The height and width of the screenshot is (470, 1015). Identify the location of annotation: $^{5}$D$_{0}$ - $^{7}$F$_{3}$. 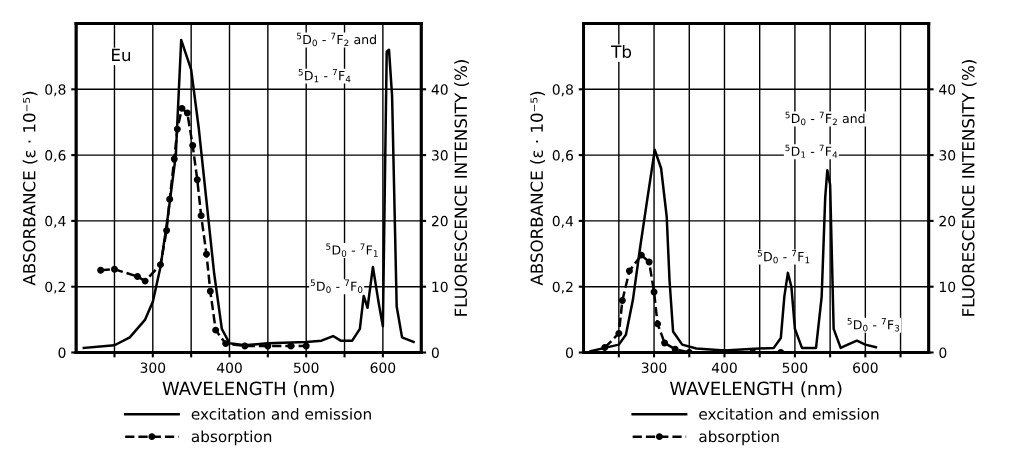
(873, 325).